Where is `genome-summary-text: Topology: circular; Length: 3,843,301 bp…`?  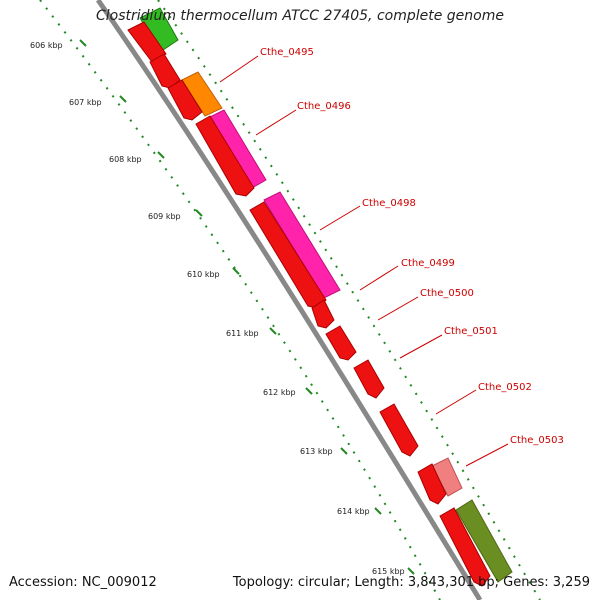 genome-summary-text: Topology: circular; Length: 3,843,301 bp… is located at coordinates (411, 582).